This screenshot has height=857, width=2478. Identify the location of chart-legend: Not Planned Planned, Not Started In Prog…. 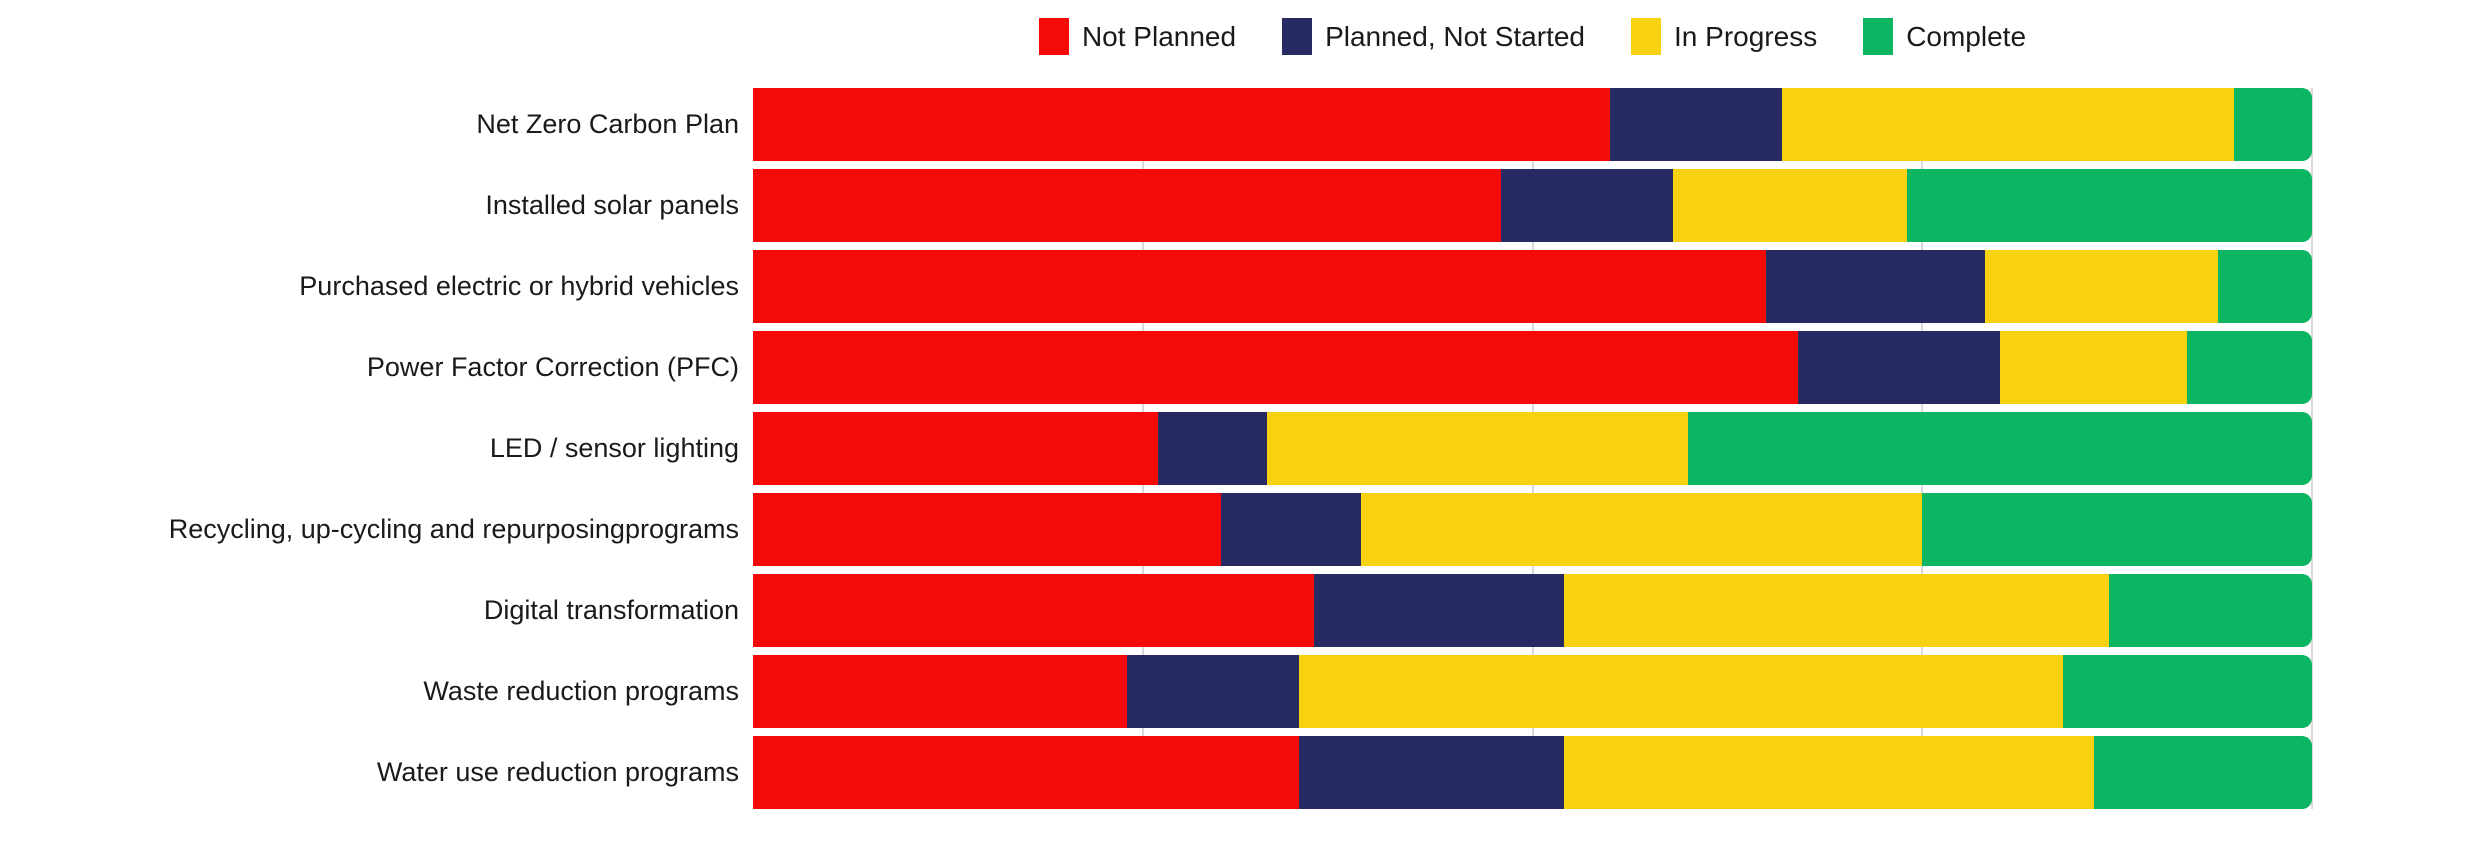
(1532, 36).